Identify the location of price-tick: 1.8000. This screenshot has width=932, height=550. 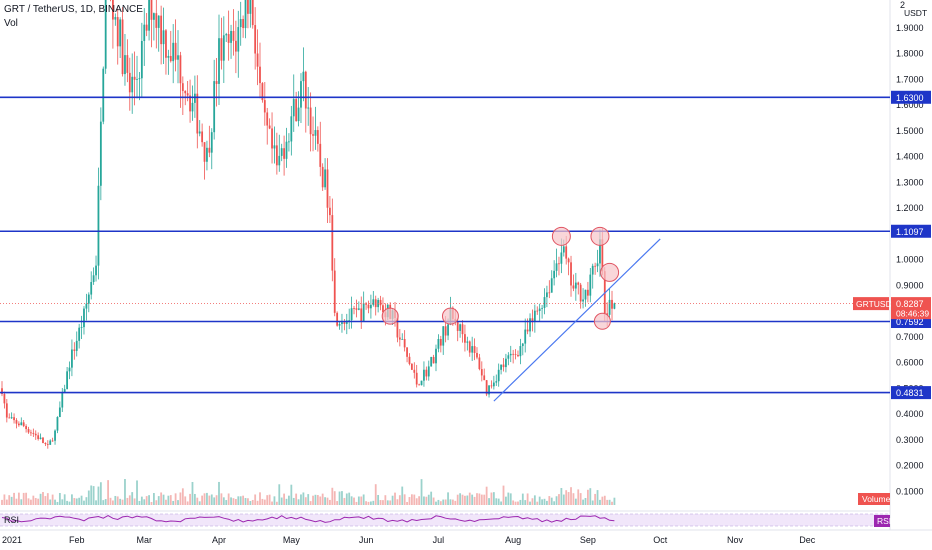
(910, 54).